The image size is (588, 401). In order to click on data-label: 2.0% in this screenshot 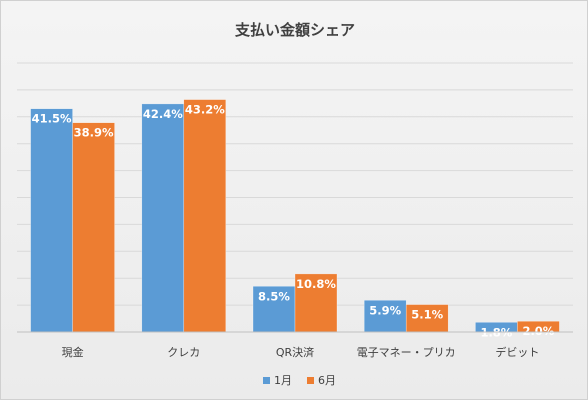, I will do `click(538, 331)`.